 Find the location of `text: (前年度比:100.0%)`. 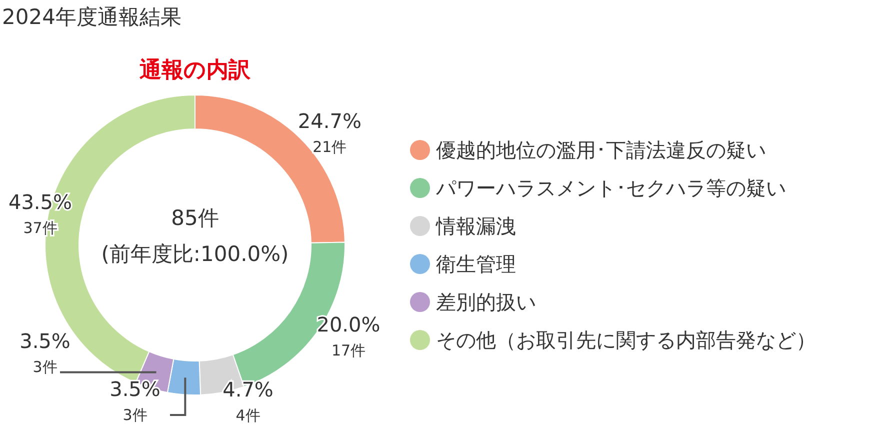

text: (前年度比:100.0%) is located at coordinates (195, 254).